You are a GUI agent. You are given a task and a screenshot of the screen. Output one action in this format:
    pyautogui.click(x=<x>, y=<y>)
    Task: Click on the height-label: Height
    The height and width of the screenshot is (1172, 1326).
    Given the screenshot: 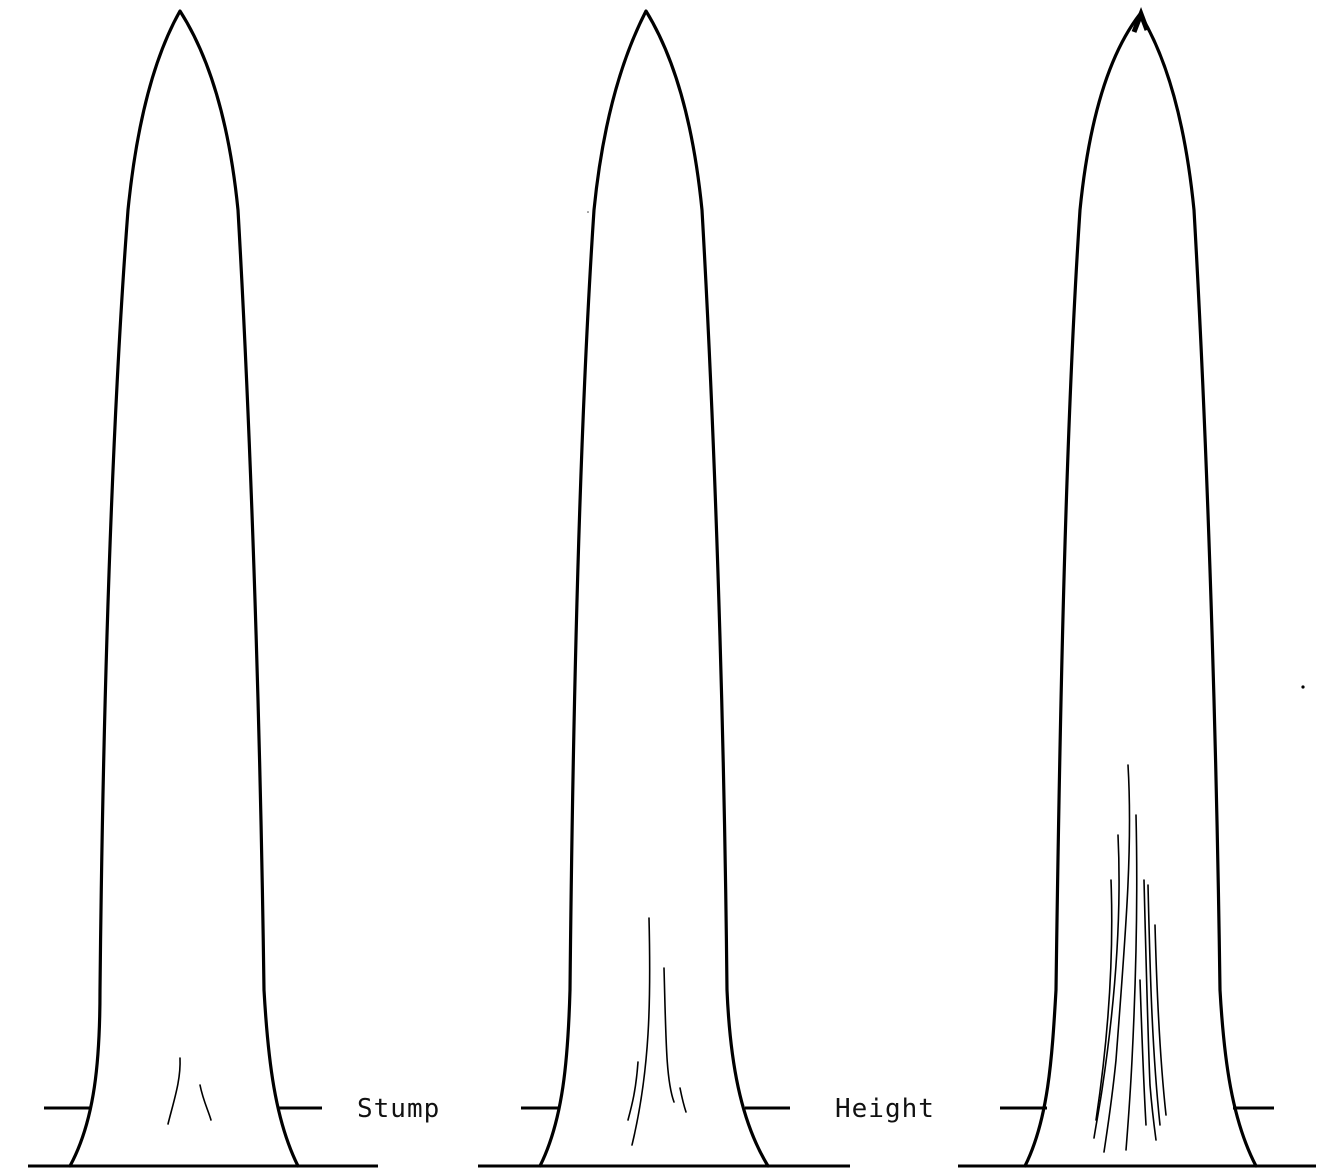 What is the action you would take?
    pyautogui.click(x=885, y=1109)
    